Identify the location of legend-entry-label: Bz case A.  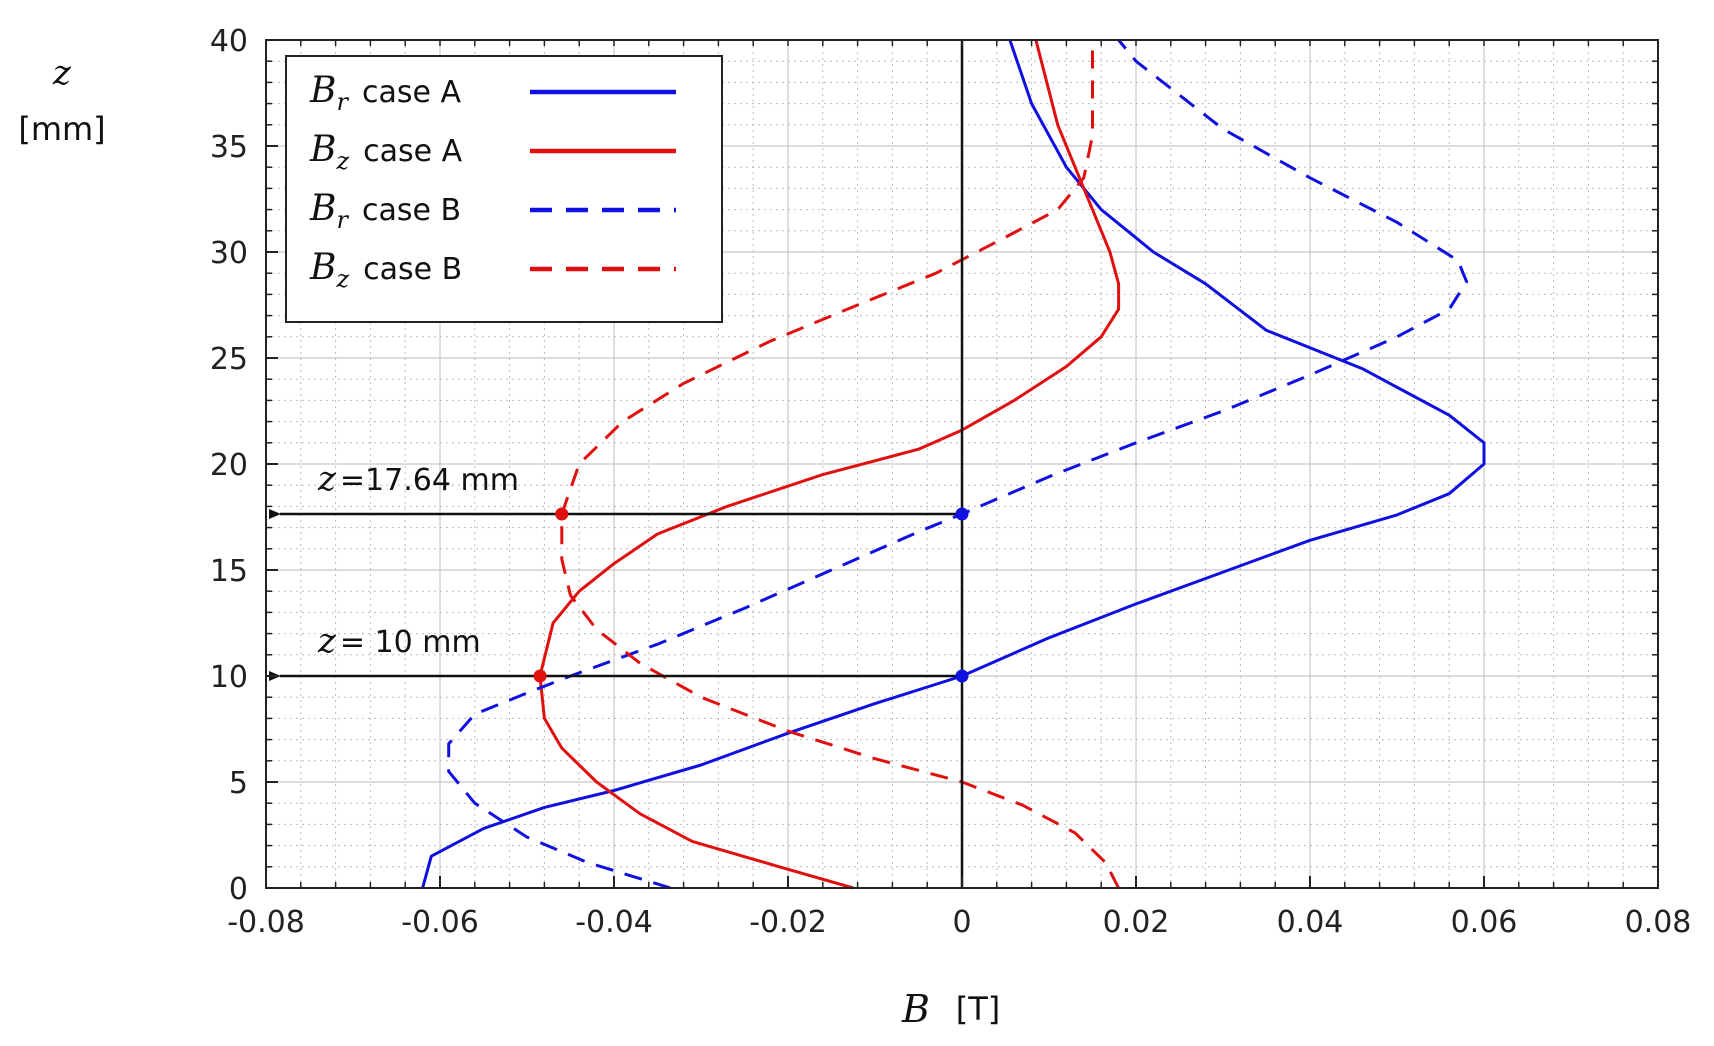
(386, 152).